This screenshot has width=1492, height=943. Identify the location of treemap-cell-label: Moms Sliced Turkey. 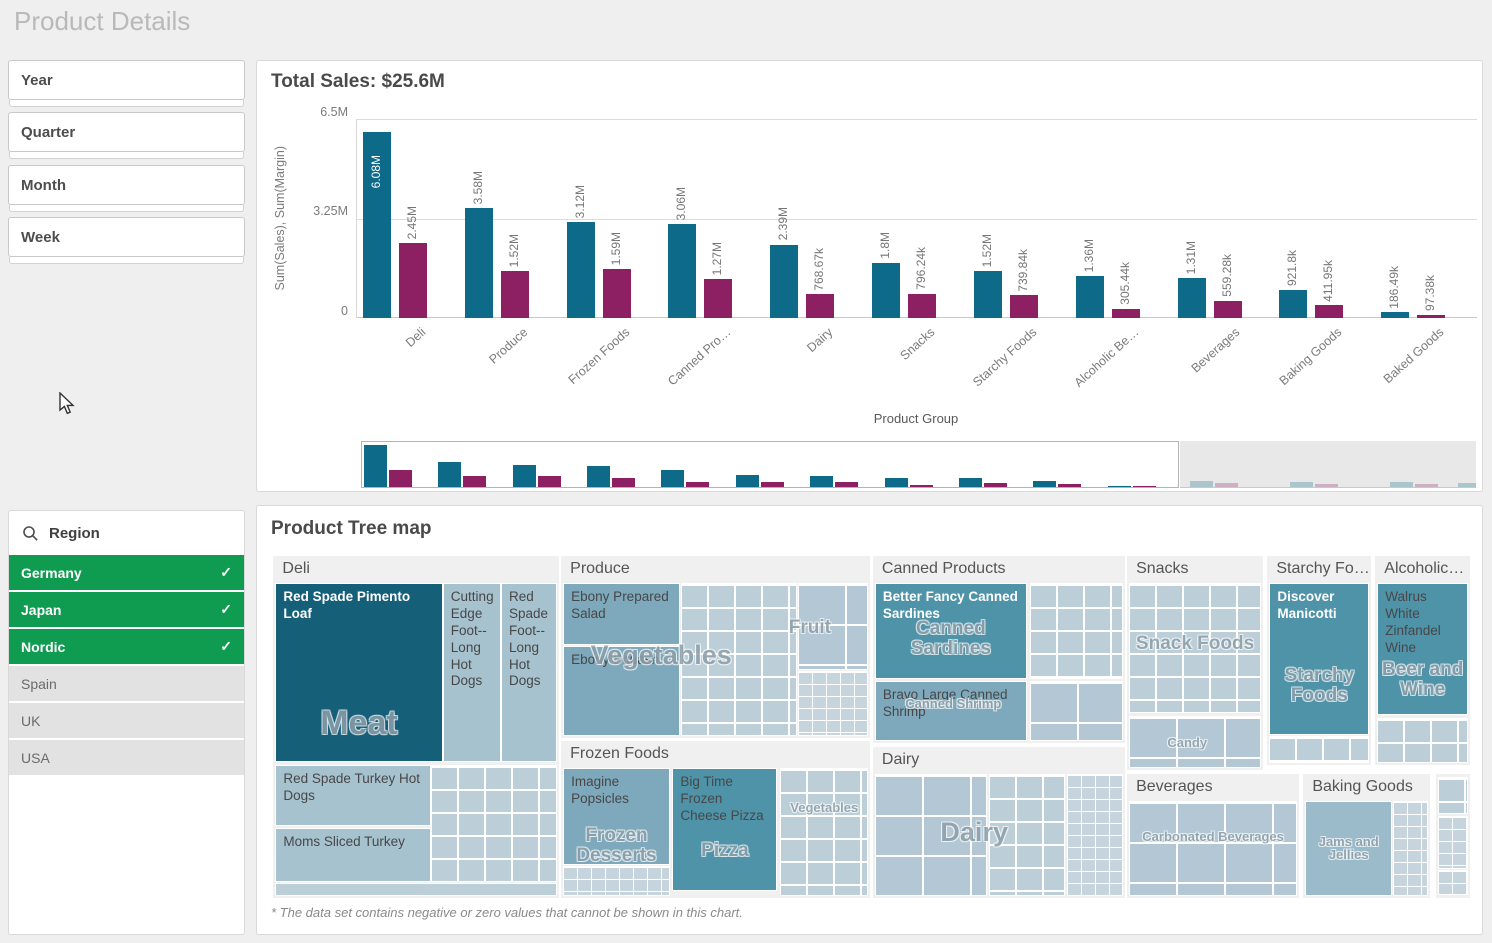
(344, 842).